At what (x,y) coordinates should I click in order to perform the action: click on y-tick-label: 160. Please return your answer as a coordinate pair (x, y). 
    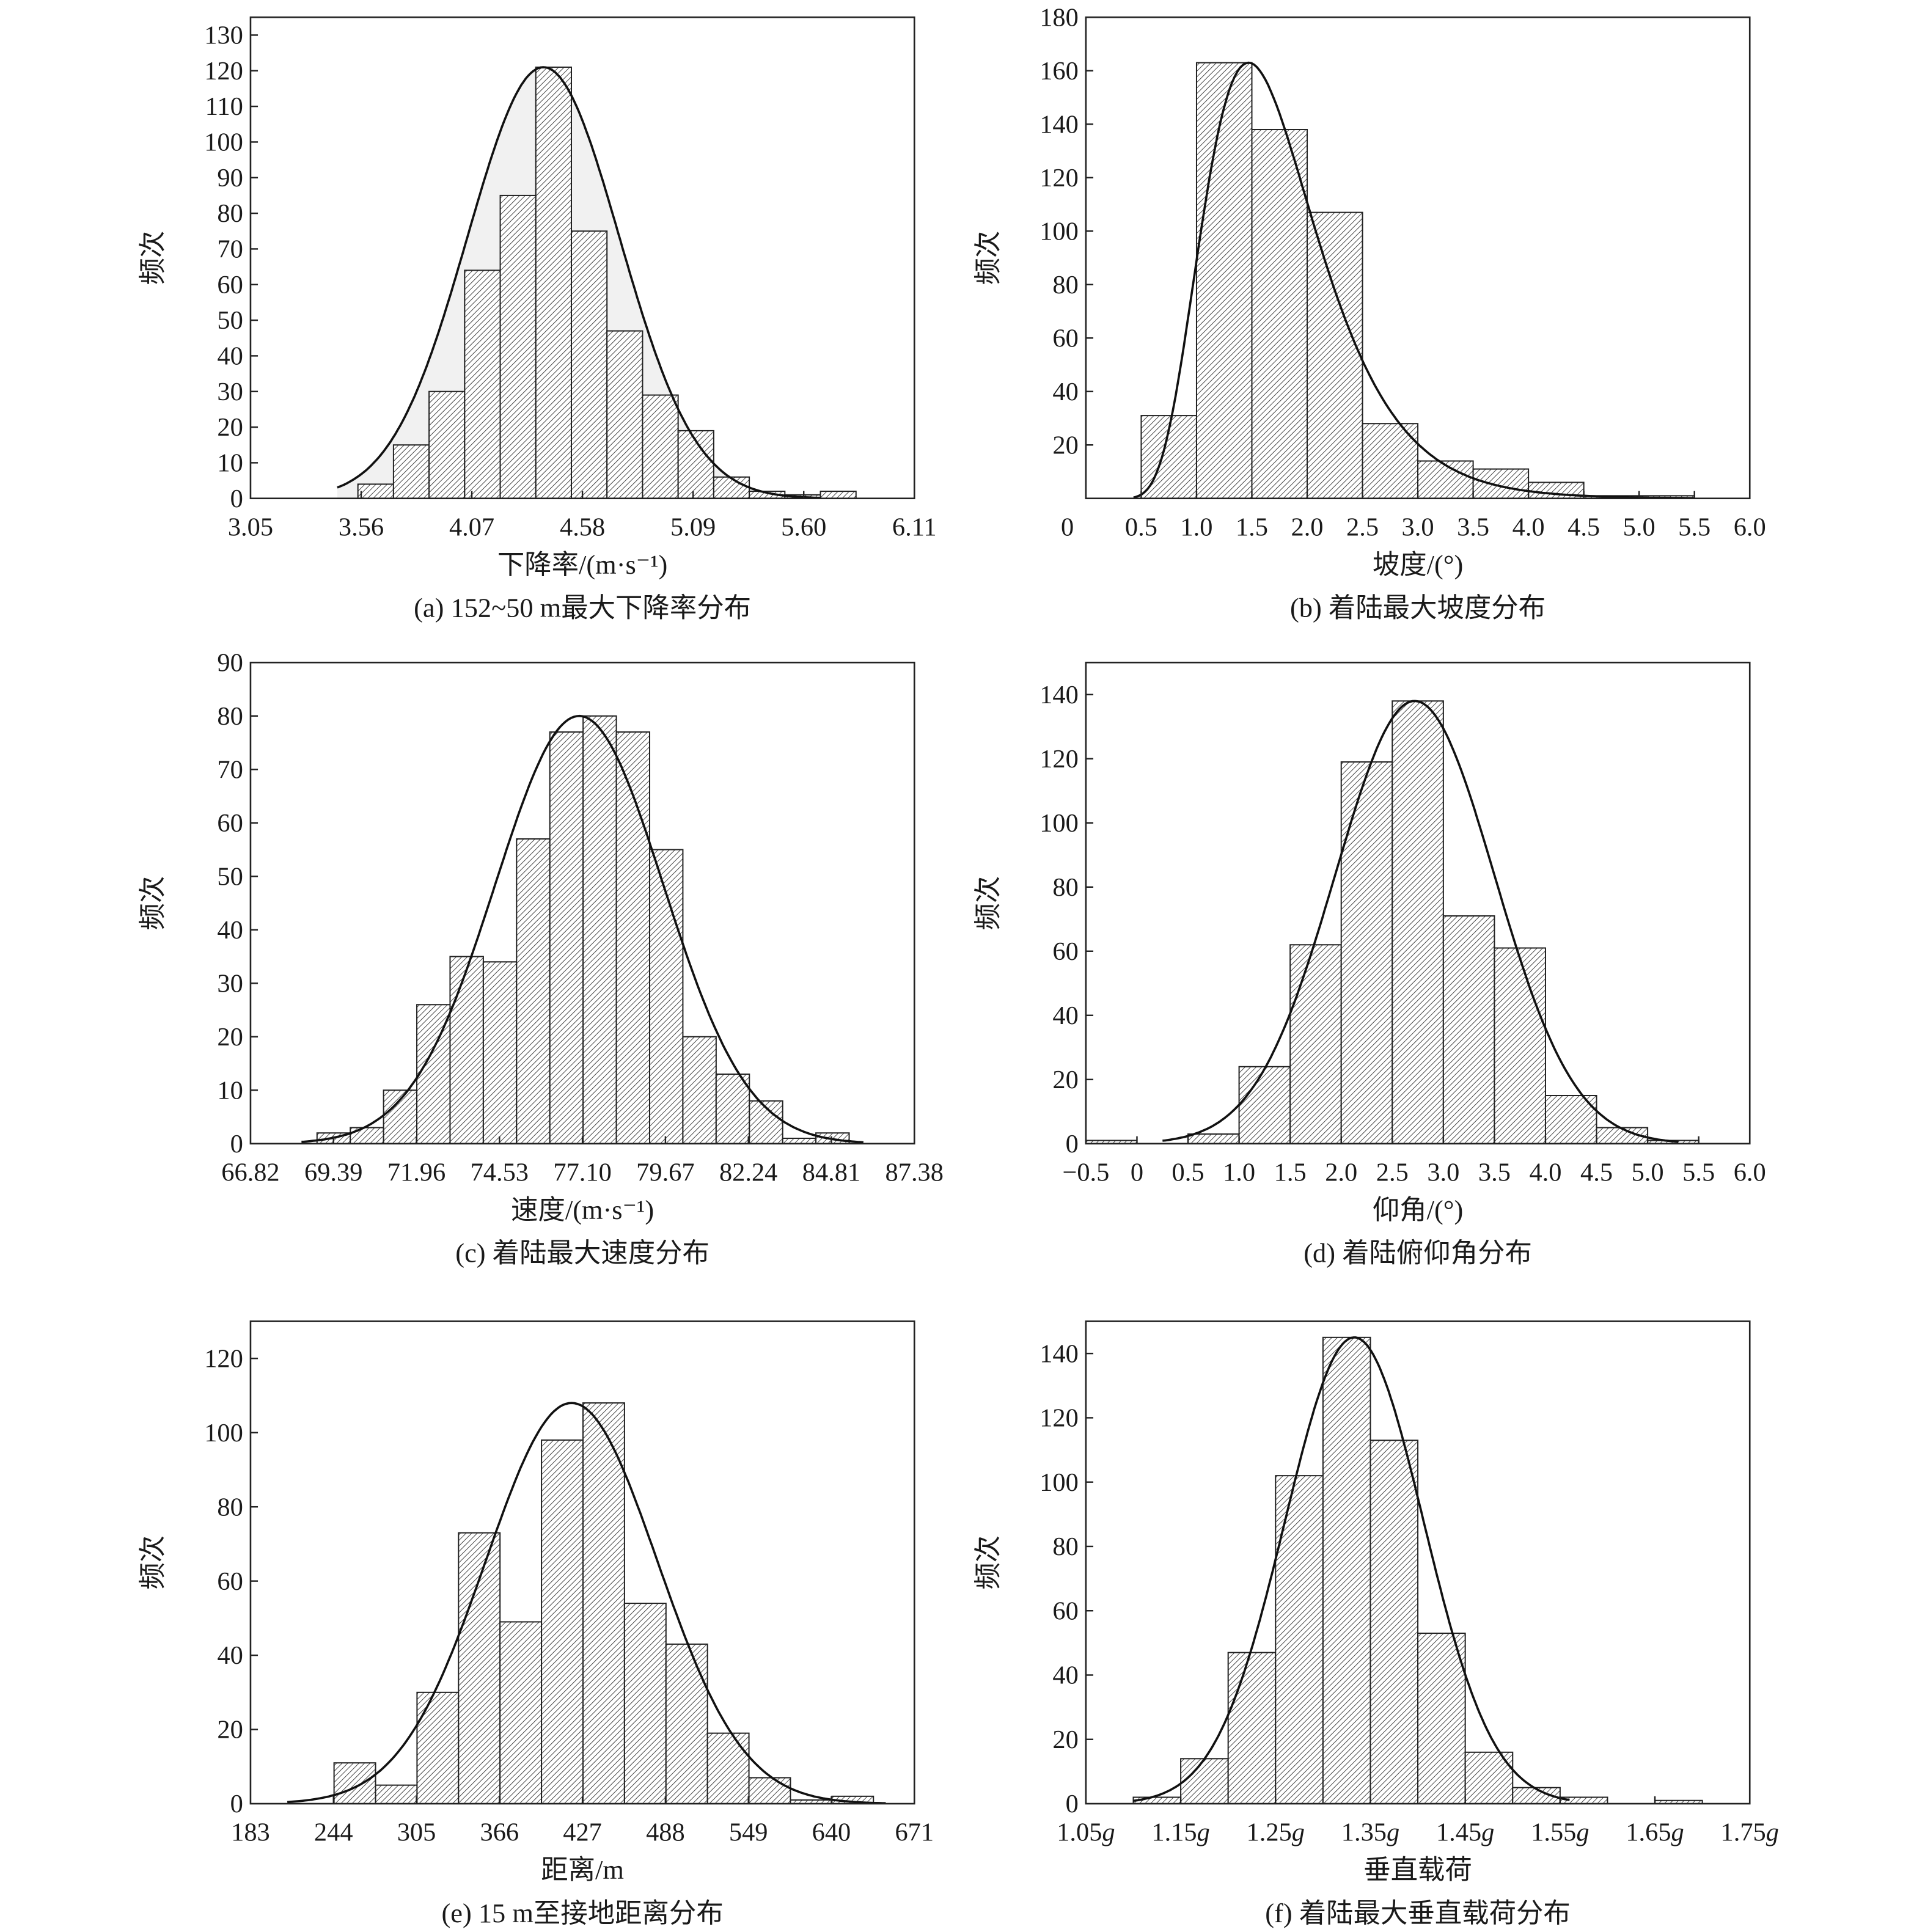
    Looking at the image, I should click on (1059, 71).